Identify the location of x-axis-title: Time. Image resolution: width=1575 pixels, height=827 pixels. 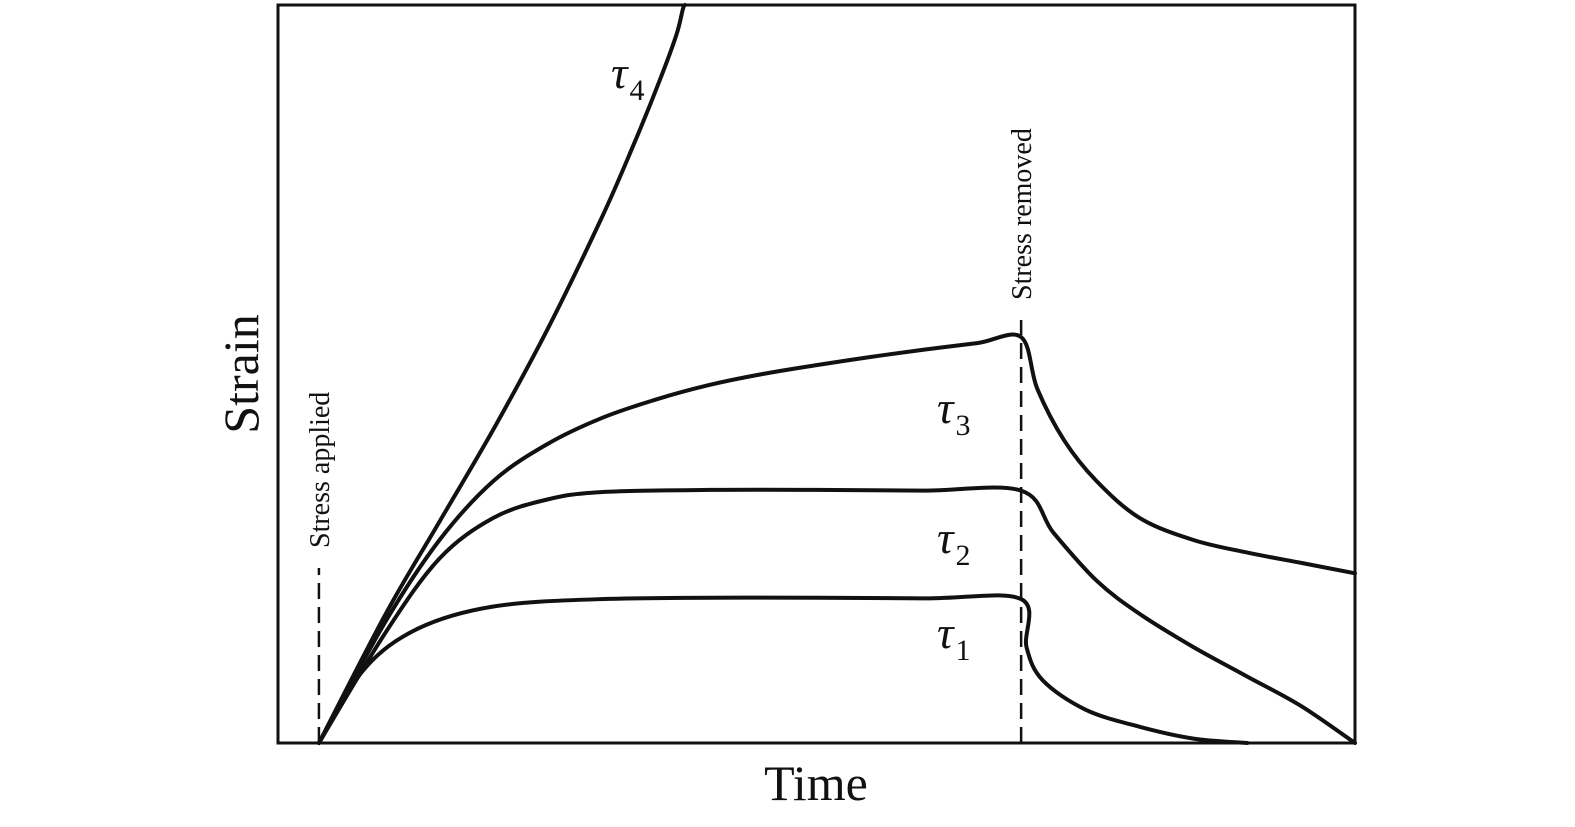
(816, 783).